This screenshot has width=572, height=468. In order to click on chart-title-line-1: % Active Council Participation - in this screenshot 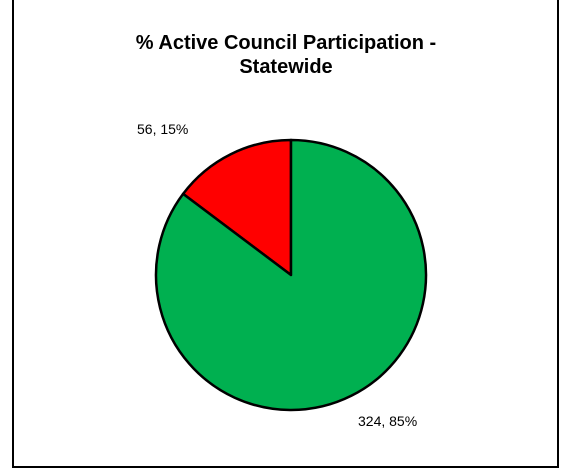, I will do `click(286, 43)`.